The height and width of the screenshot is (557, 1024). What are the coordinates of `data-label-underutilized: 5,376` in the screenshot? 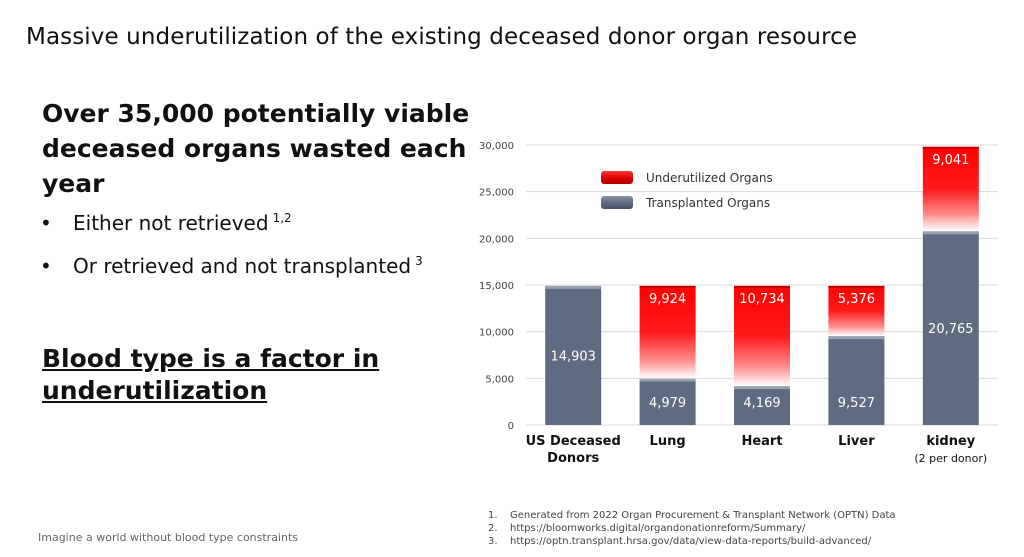 It's located at (856, 299).